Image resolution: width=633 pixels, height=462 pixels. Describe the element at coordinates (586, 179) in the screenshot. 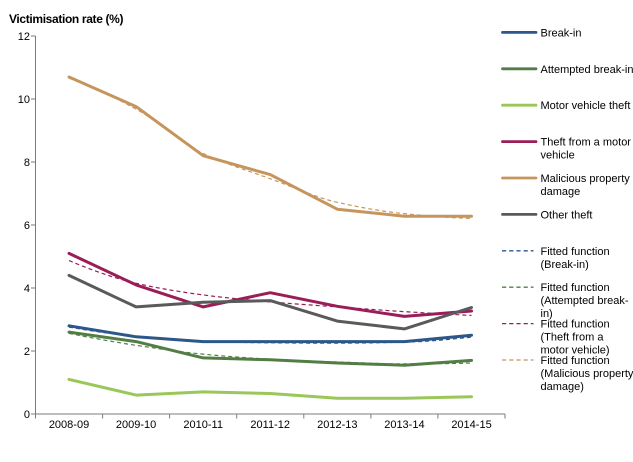

I see `svg-text: Malicious property` at that location.